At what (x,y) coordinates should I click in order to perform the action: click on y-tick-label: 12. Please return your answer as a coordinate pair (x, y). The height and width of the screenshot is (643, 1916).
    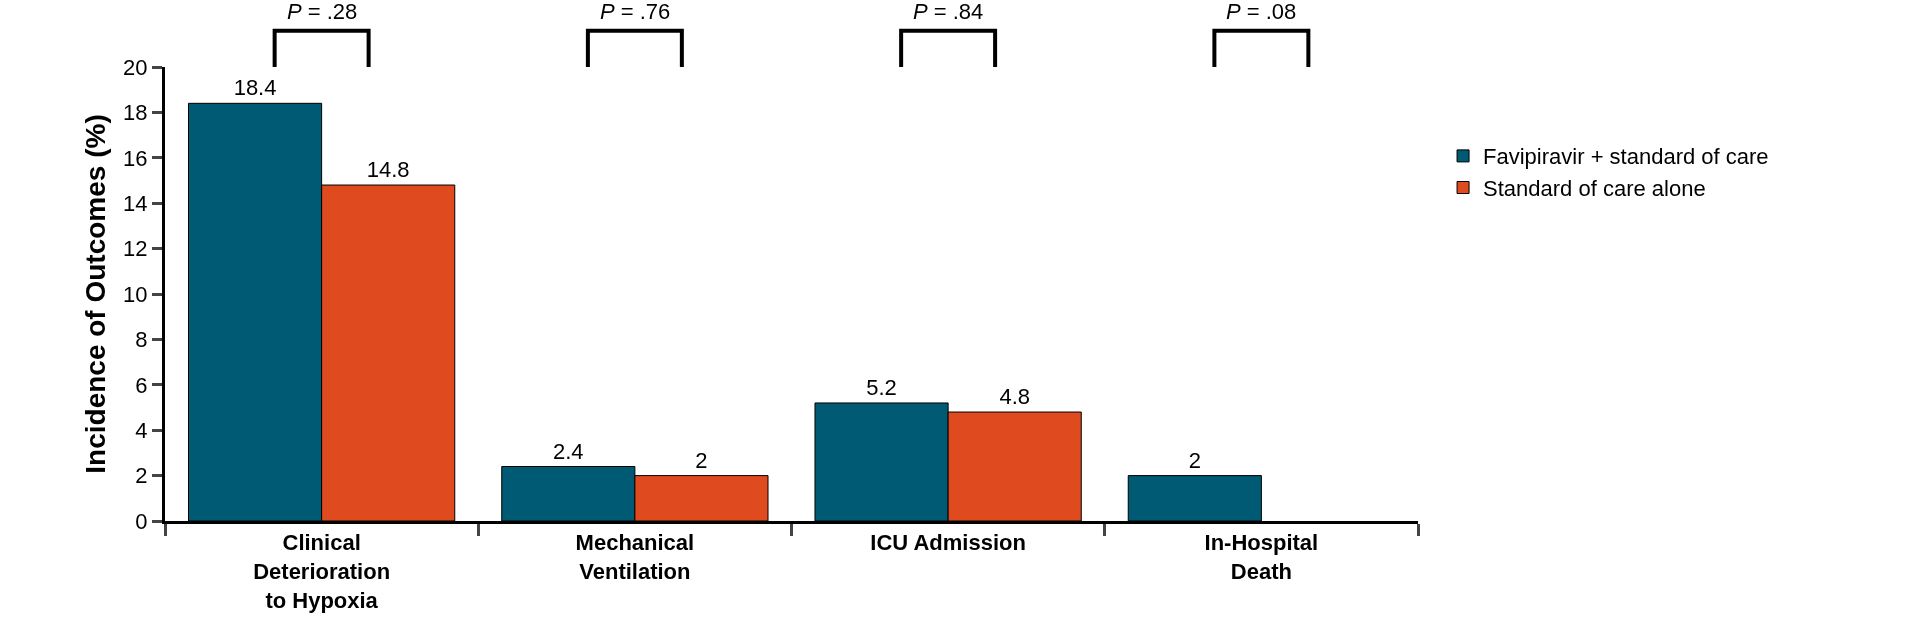
    Looking at the image, I should click on (135, 249).